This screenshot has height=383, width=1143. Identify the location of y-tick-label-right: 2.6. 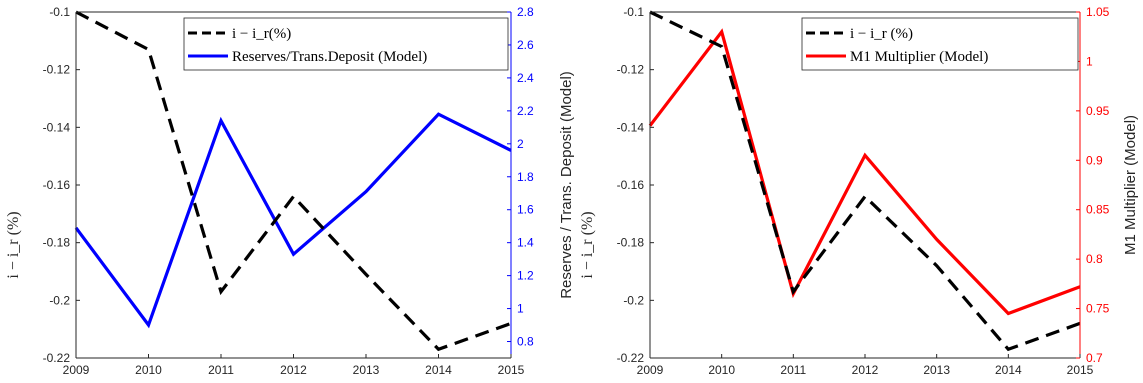
(525, 45).